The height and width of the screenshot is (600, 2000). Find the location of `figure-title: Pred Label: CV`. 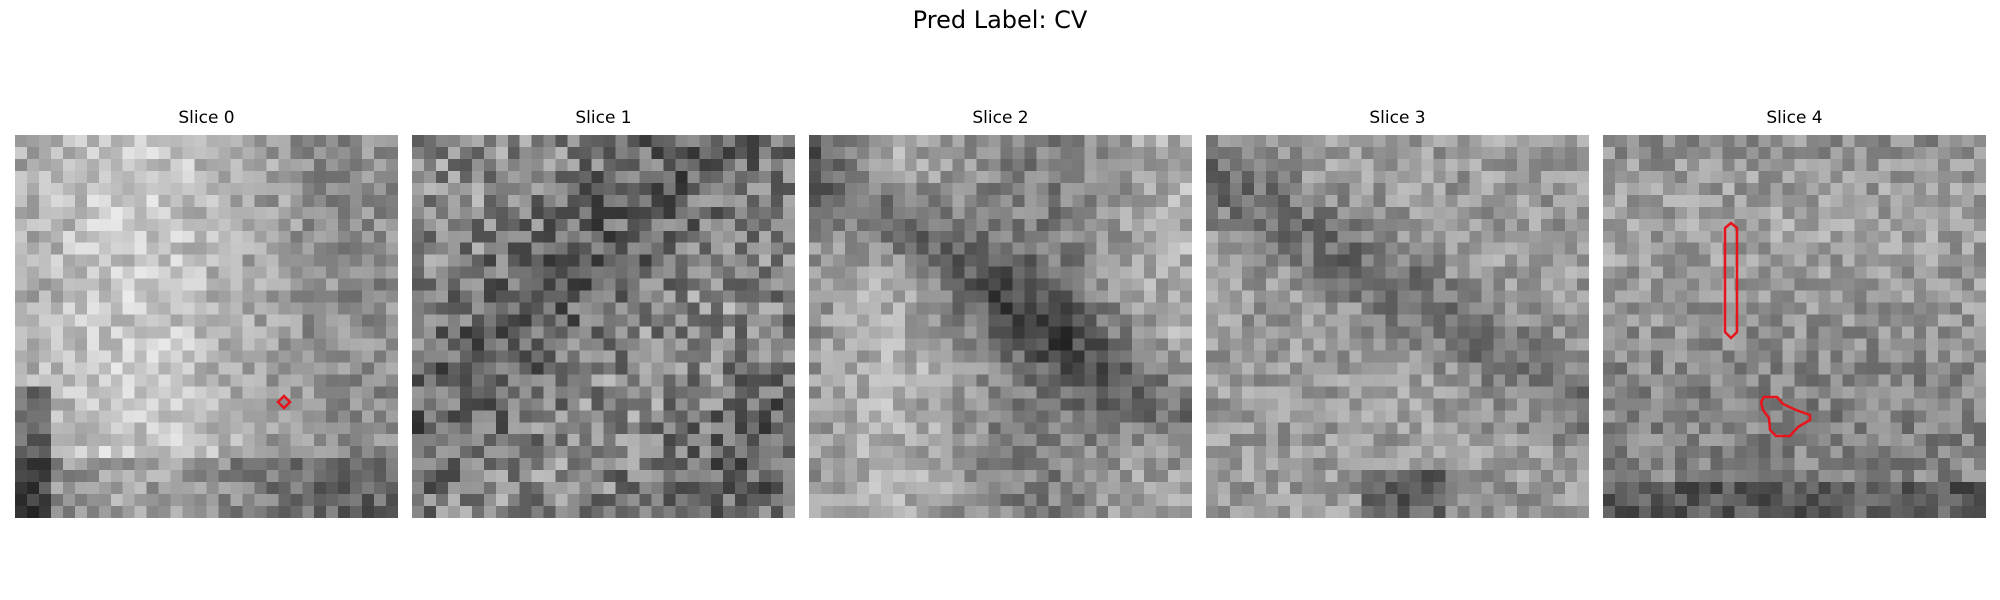

figure-title: Pred Label: CV is located at coordinates (1000, 20).